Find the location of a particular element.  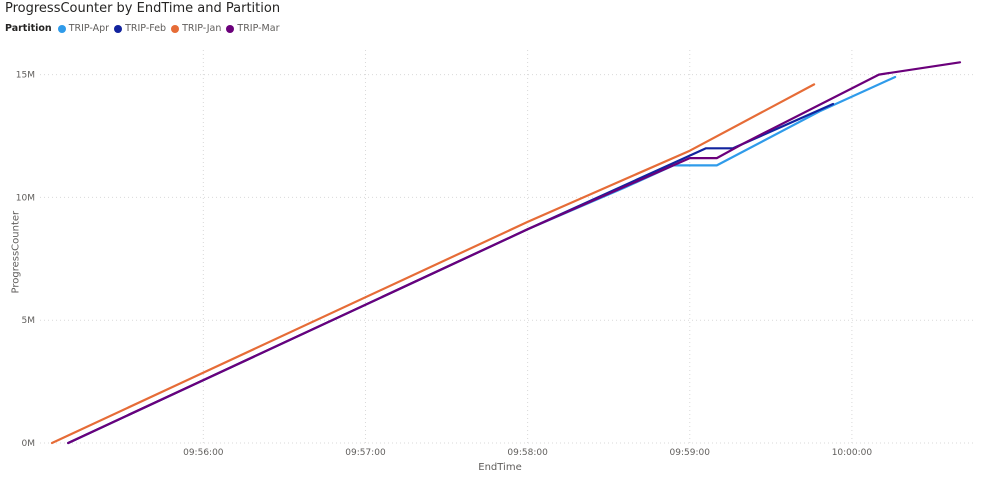

legend-item-trip-mar: TRIP-Mar is located at coordinates (252, 28).